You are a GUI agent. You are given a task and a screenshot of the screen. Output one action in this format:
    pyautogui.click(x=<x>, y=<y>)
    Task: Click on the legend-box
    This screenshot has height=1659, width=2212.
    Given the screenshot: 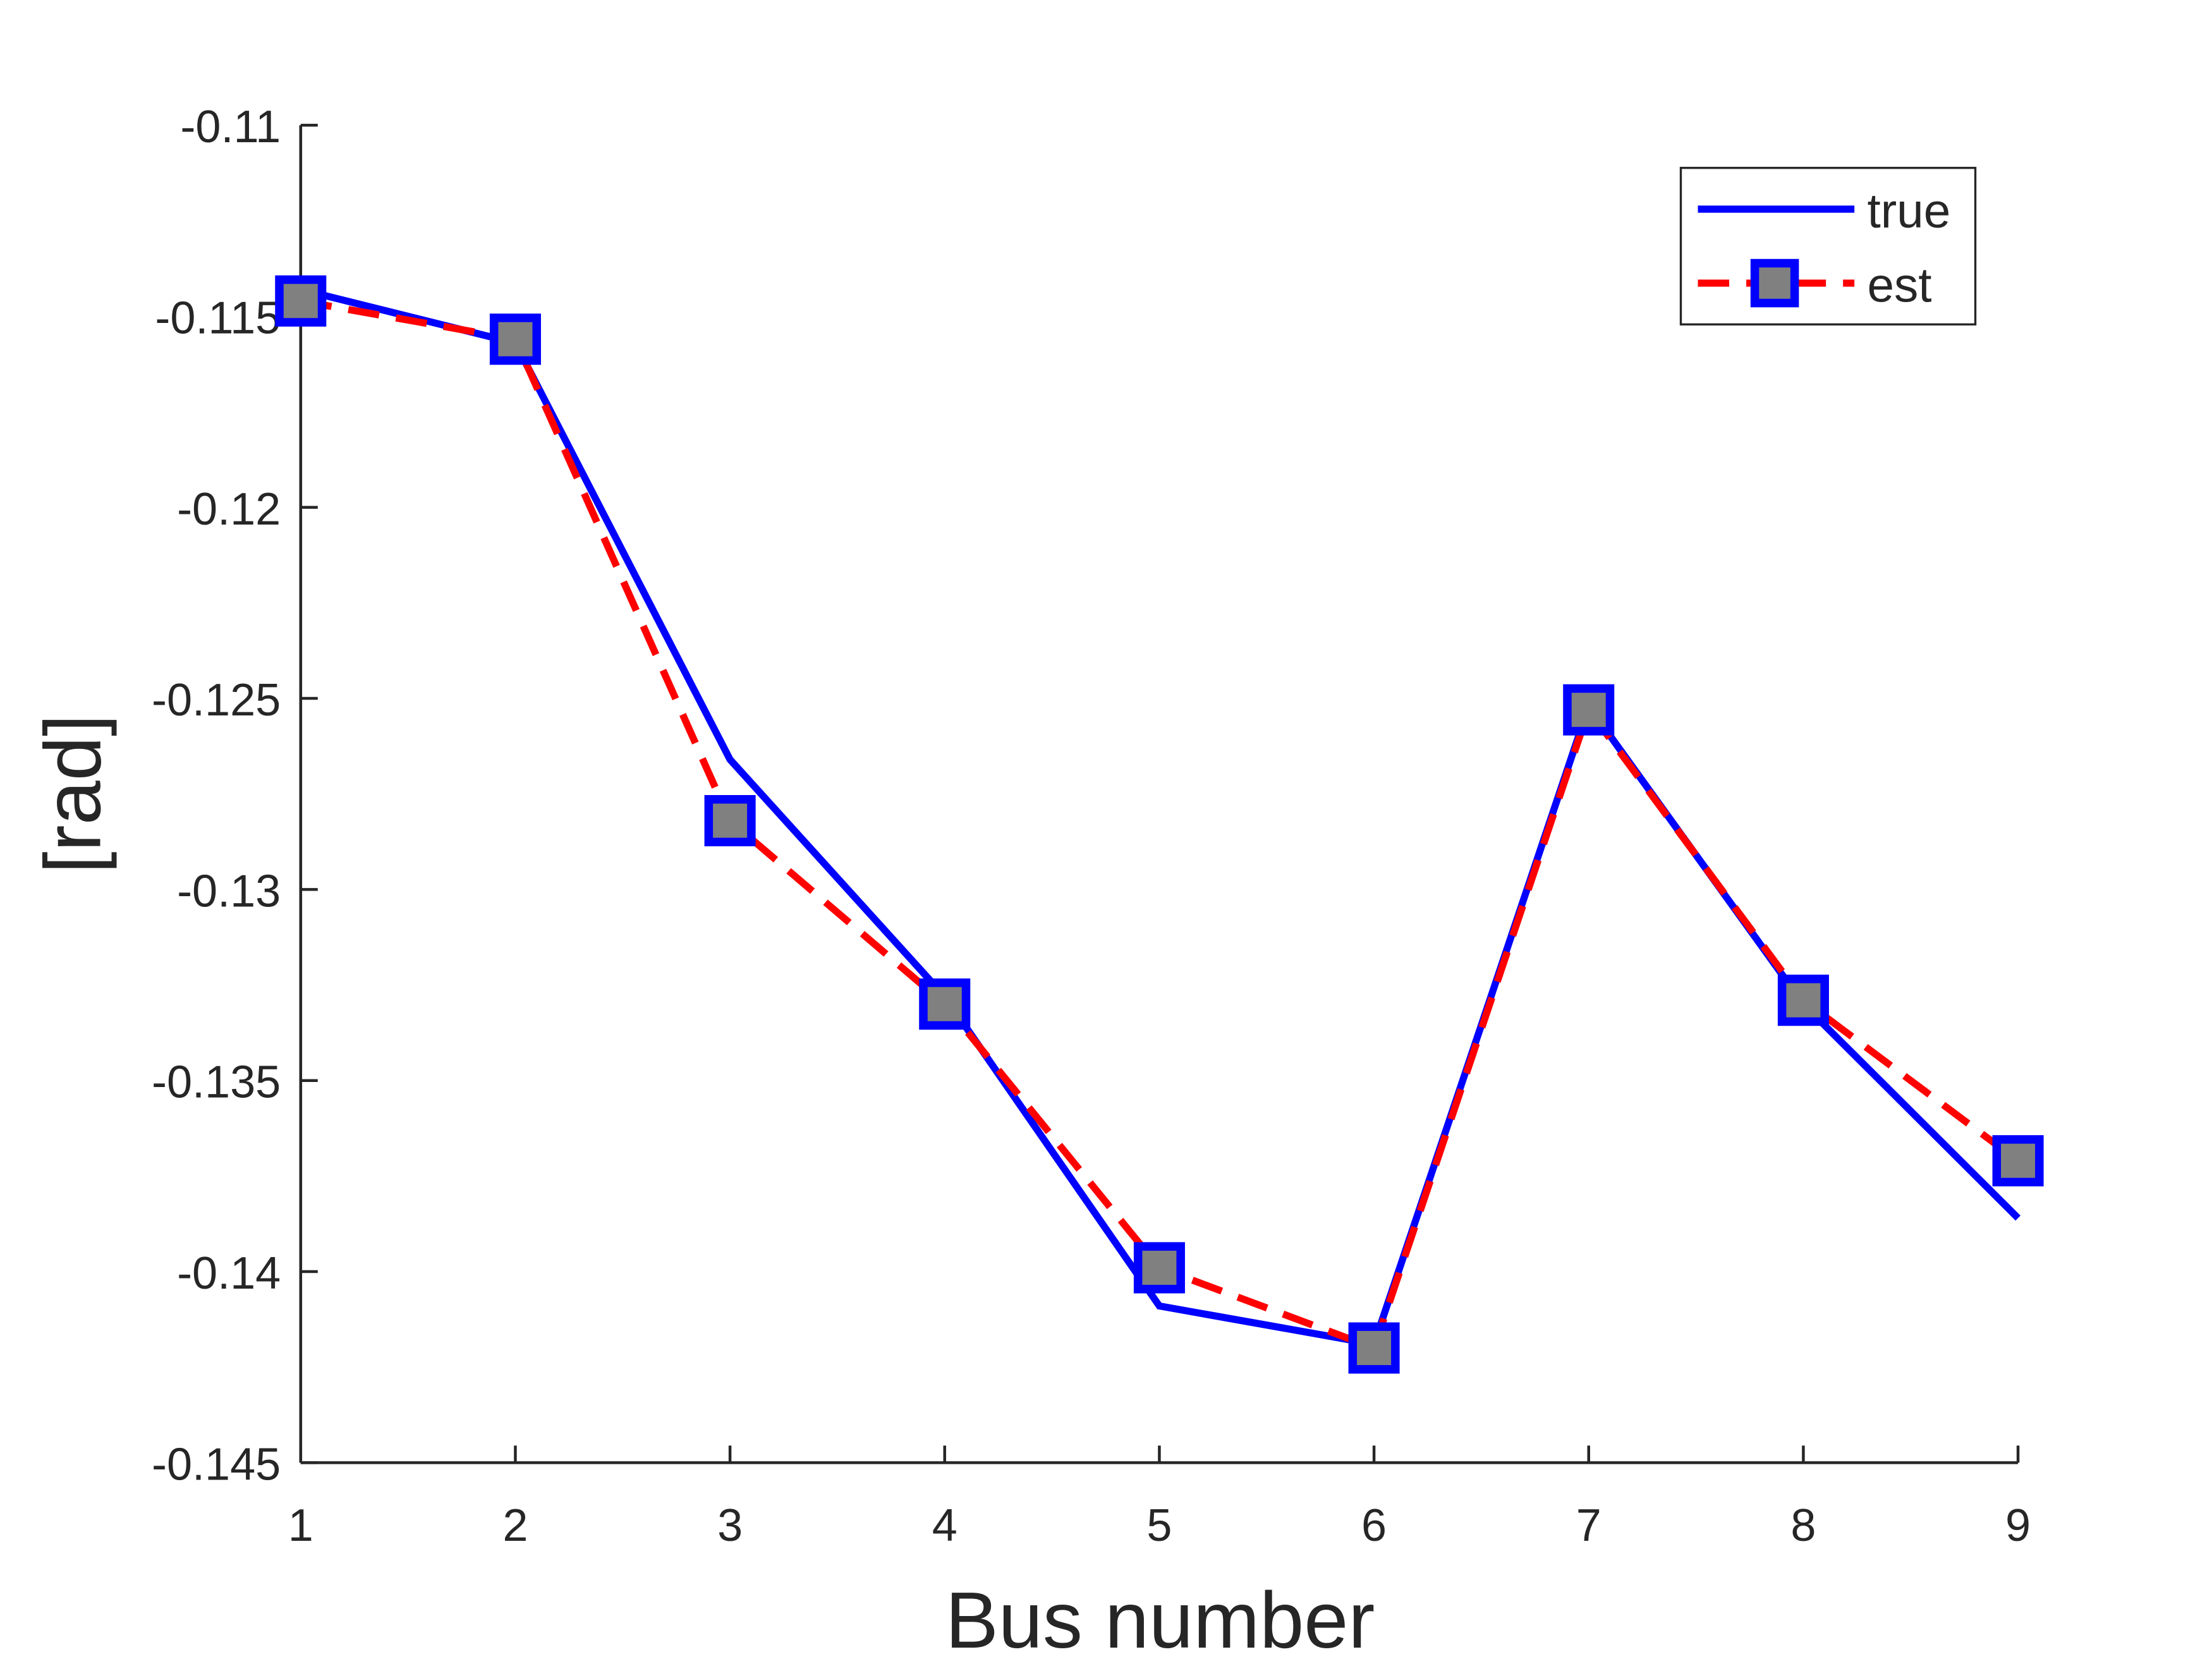 What is the action you would take?
    pyautogui.click(x=1828, y=245)
    